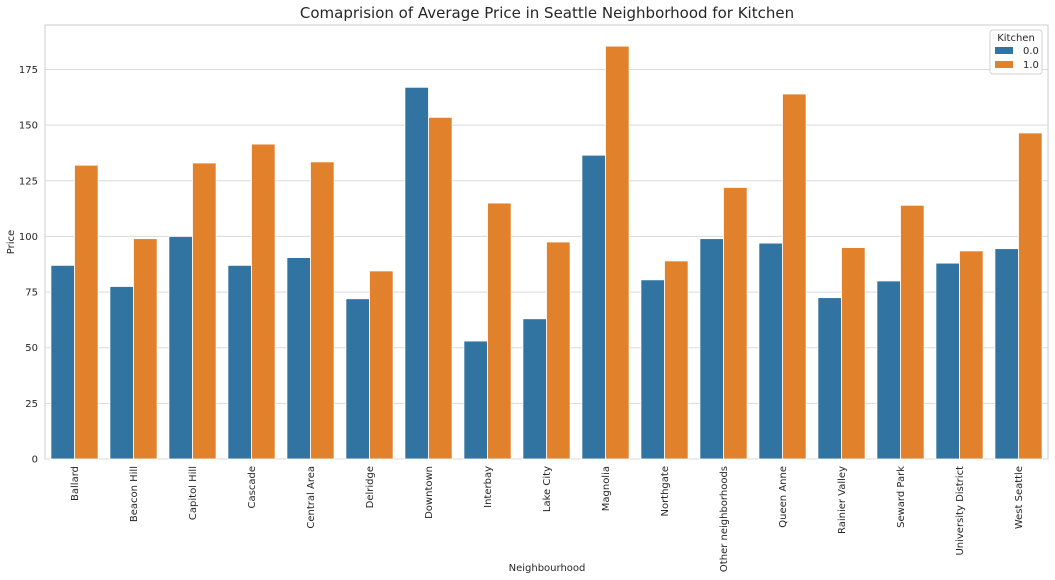  I want to click on x-tick-label: West Seattle, so click(1019, 497).